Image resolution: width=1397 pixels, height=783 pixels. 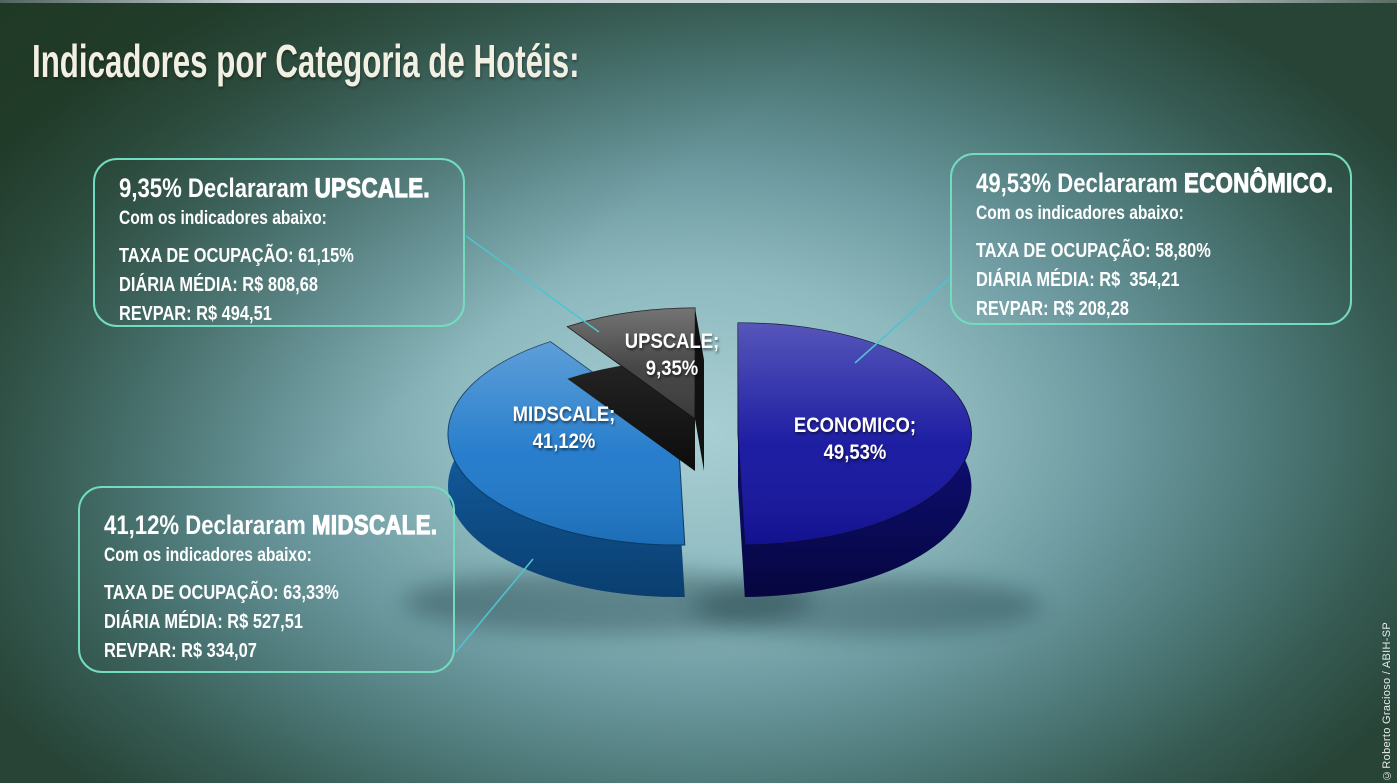 I want to click on pie-label-midscale-value: 41,12%, so click(x=564, y=441).